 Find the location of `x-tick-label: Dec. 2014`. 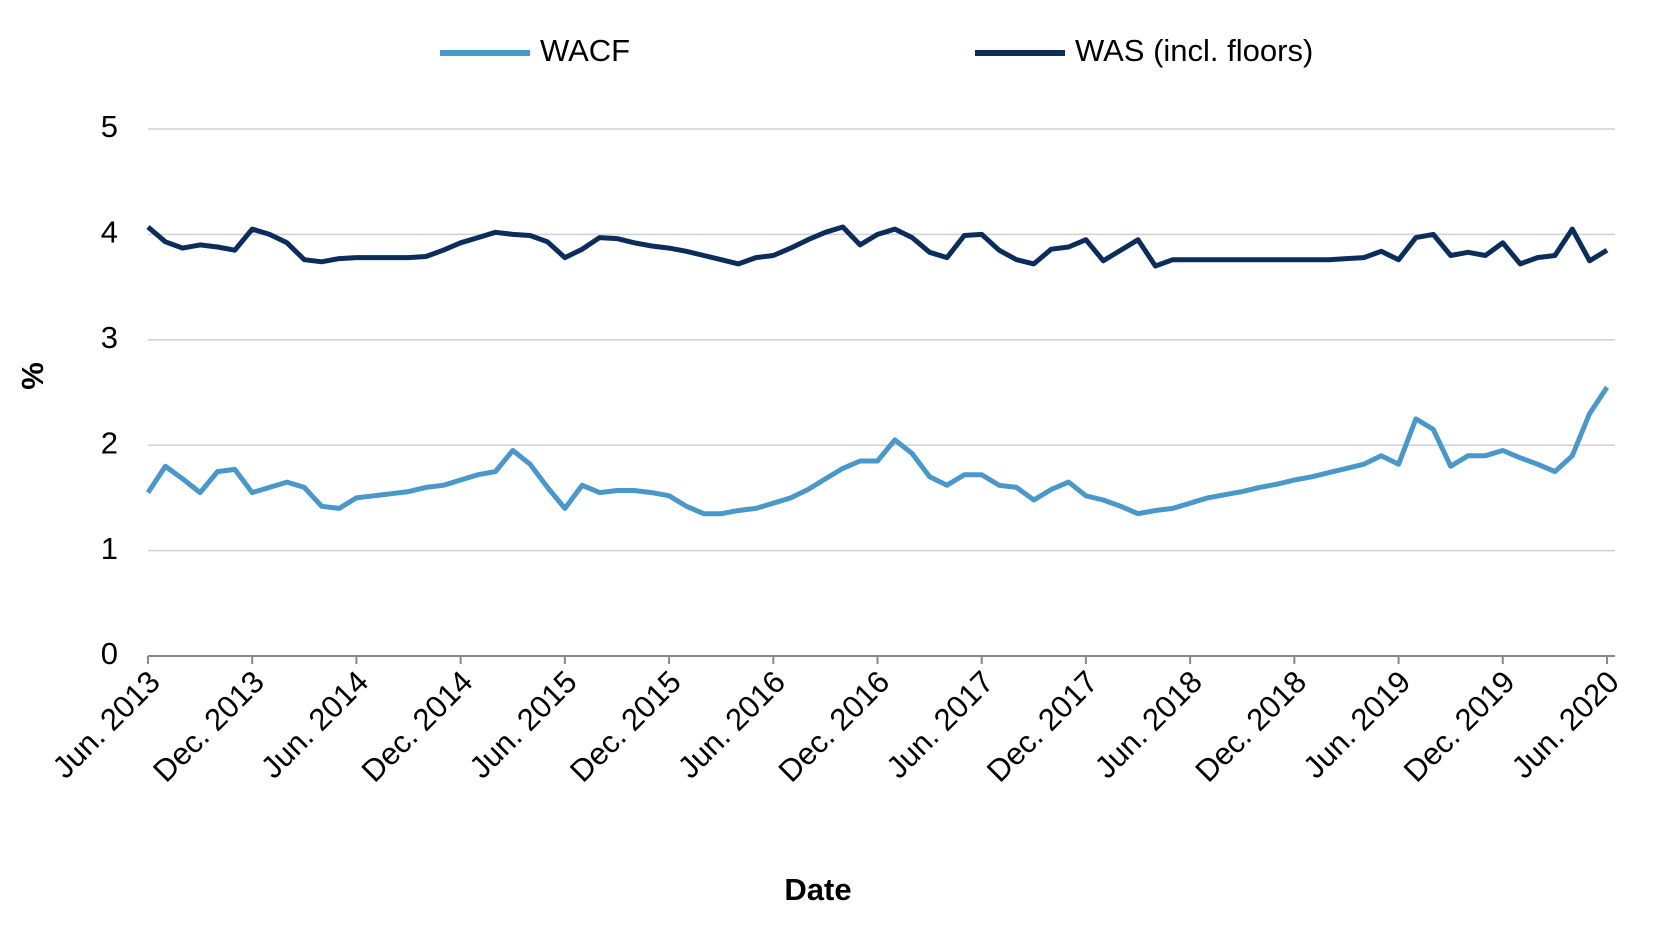

x-tick-label: Dec. 2014 is located at coordinates (417, 726).